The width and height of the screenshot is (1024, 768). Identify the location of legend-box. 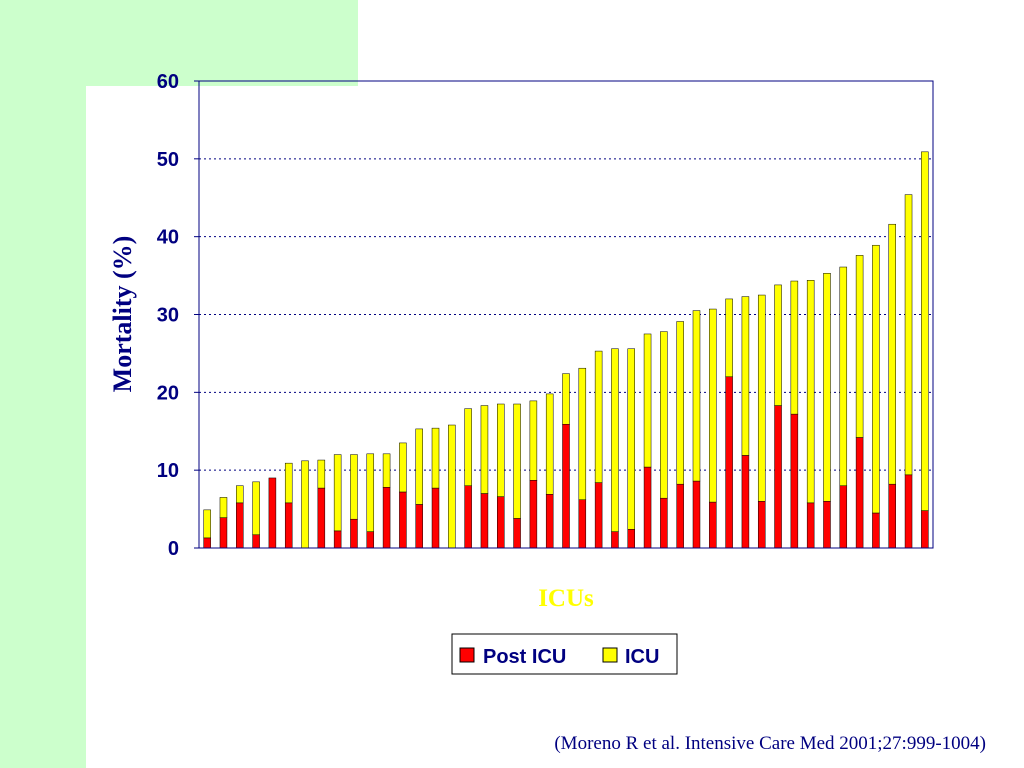
(564, 654).